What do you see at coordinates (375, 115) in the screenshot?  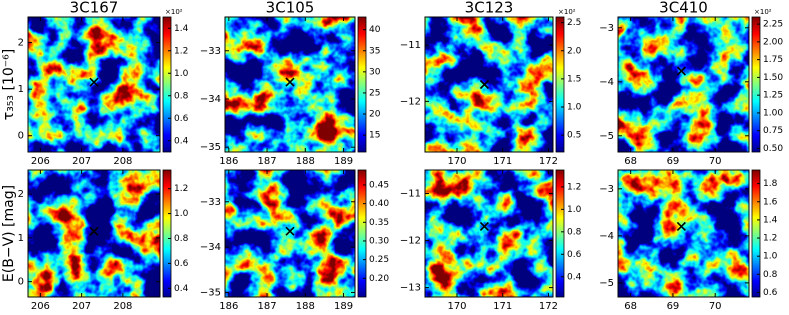 I see `colorbar-tick-label: 20` at bounding box center [375, 115].